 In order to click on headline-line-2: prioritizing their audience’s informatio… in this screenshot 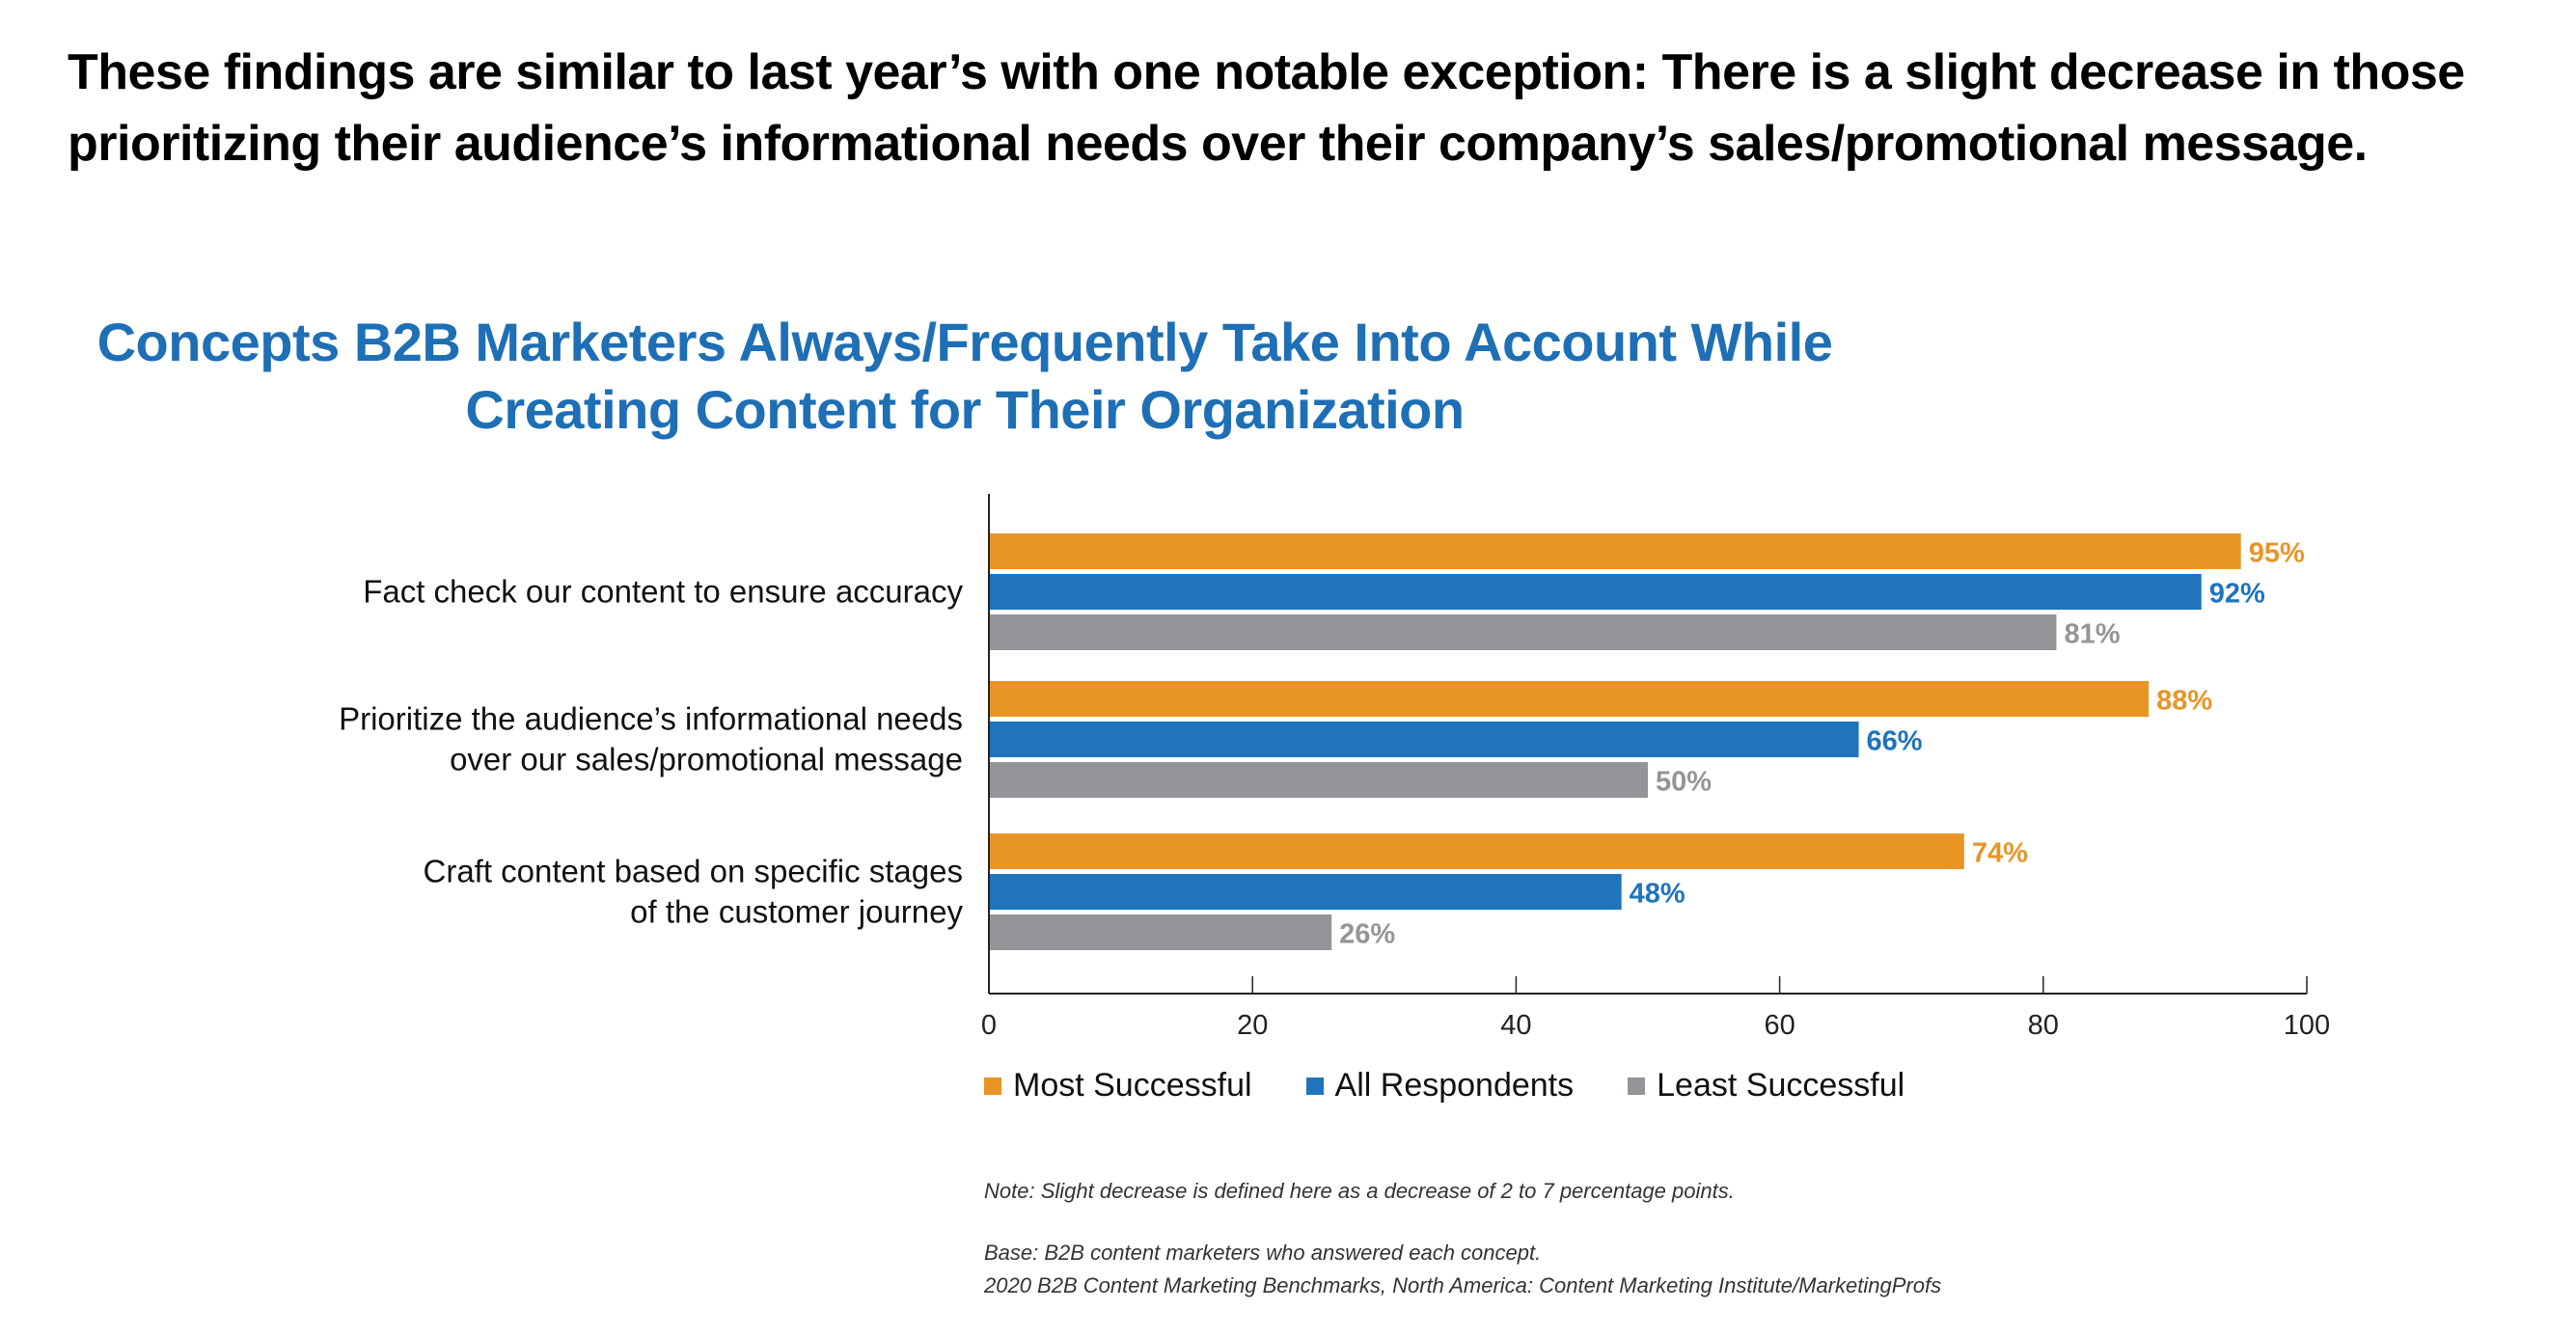, I will do `click(1218, 144)`.